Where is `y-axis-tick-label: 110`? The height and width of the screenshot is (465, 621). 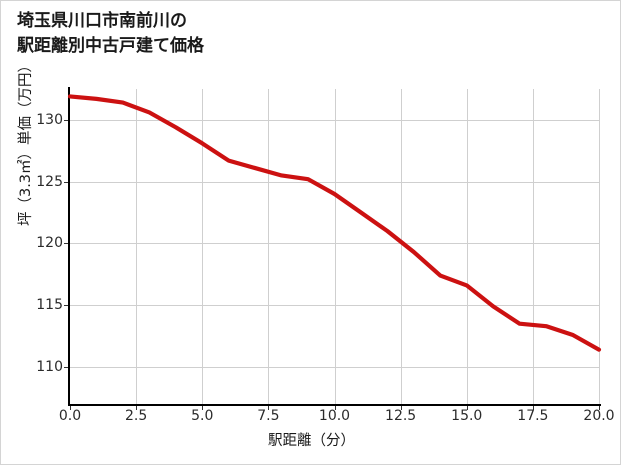 y-axis-tick-label: 110 is located at coordinates (49, 366).